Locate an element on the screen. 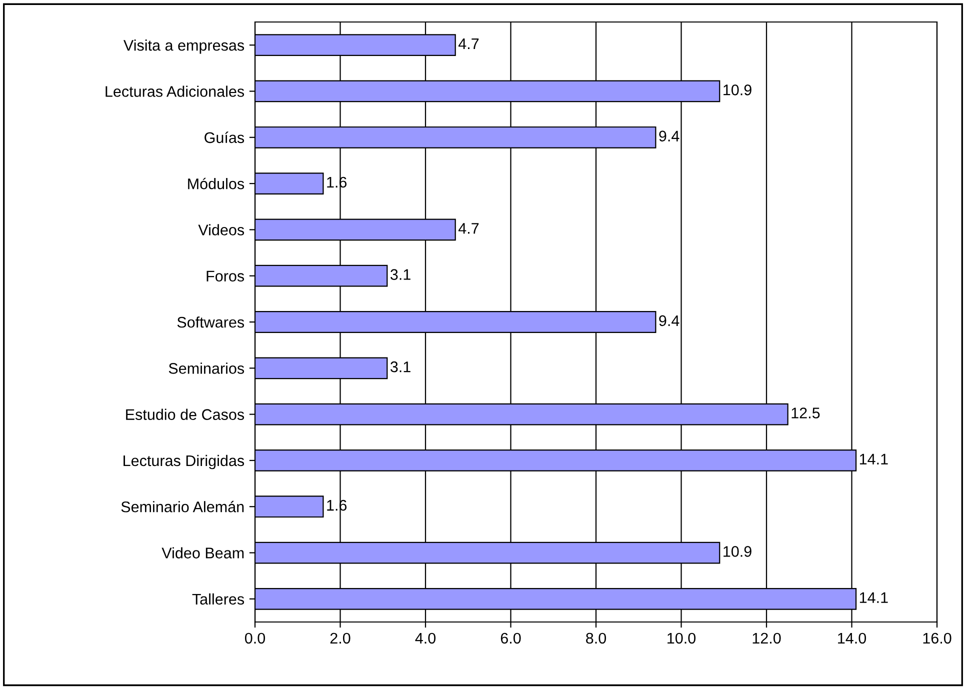  x-tick-label: 0.0 is located at coordinates (255, 638).